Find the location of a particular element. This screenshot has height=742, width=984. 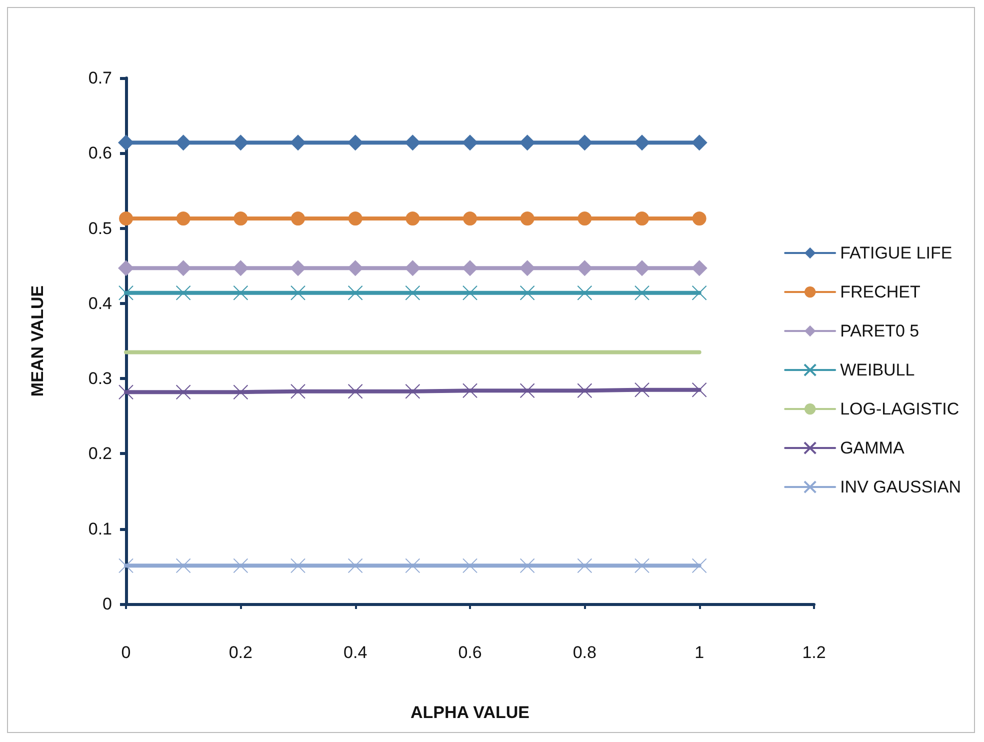

x-tick-label: 0.8 is located at coordinates (584, 652).